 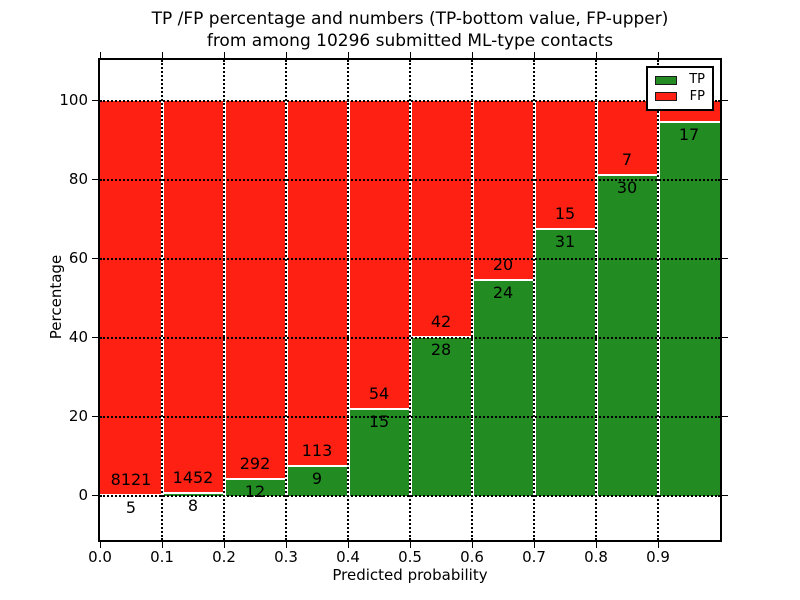 I want to click on tp-count-label: 31, so click(x=565, y=241).